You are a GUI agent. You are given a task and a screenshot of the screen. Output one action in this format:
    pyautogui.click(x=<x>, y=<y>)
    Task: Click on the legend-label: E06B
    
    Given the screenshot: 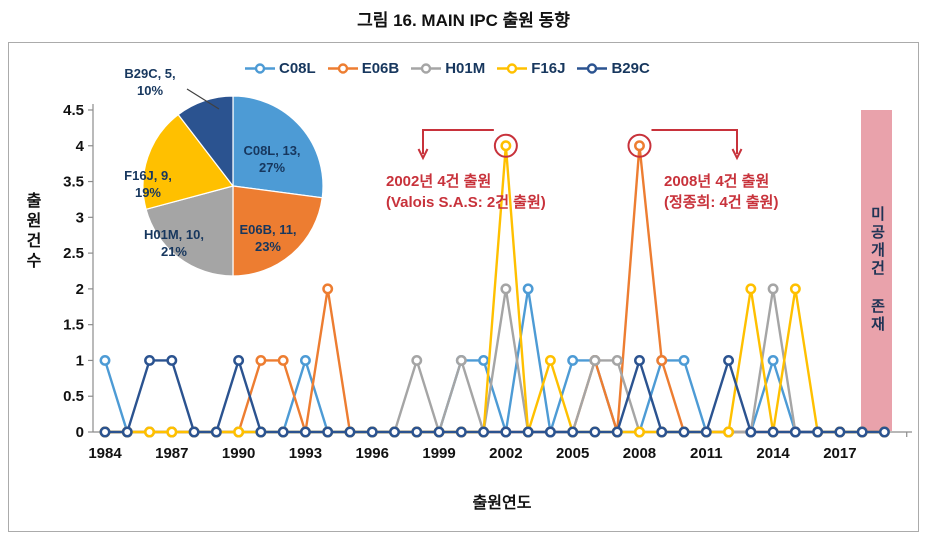 What is the action you would take?
    pyautogui.click(x=380, y=68)
    